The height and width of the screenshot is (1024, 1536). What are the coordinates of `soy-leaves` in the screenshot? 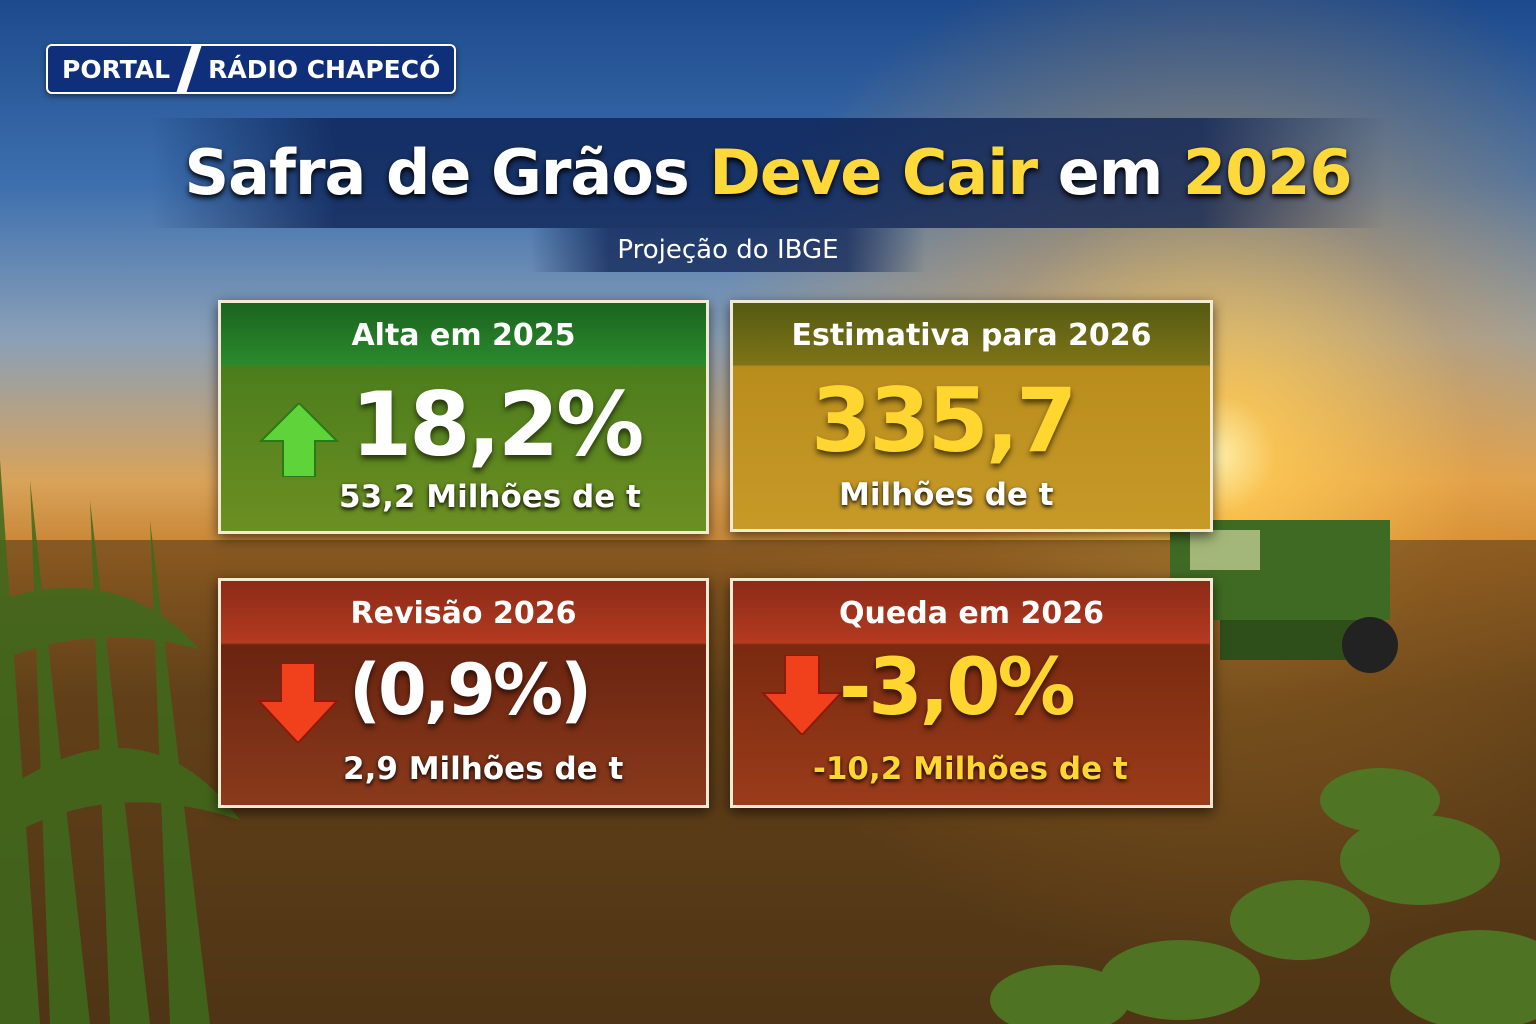 It's located at (1263, 896).